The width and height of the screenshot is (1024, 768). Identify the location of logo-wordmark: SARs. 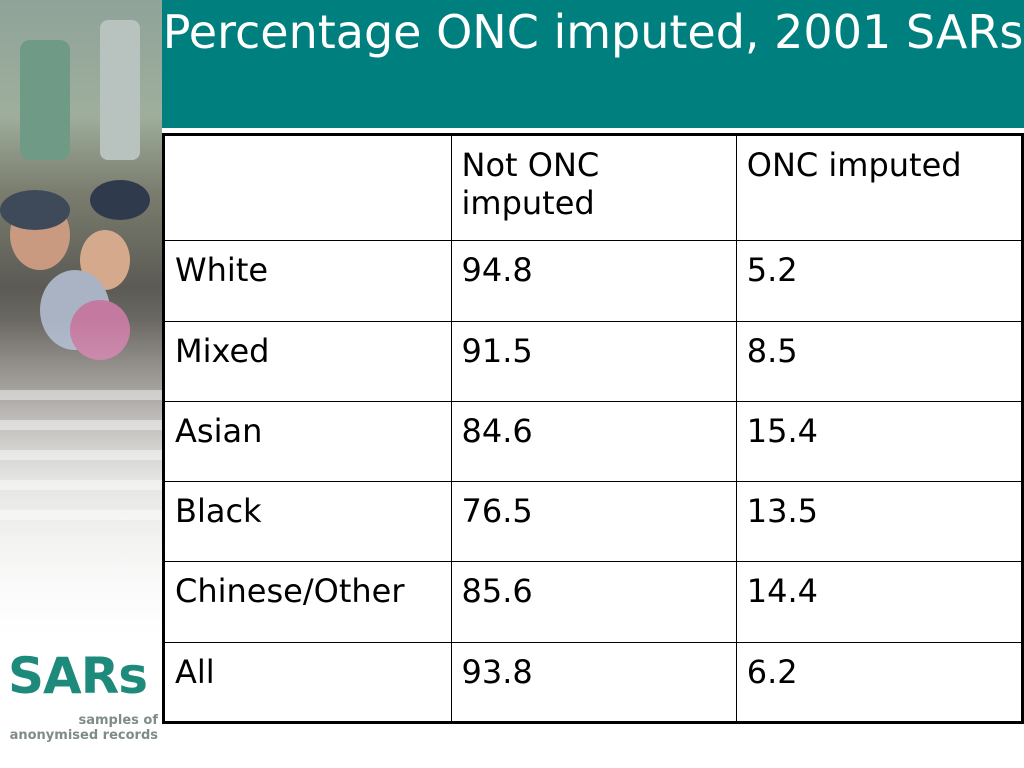
(78, 676).